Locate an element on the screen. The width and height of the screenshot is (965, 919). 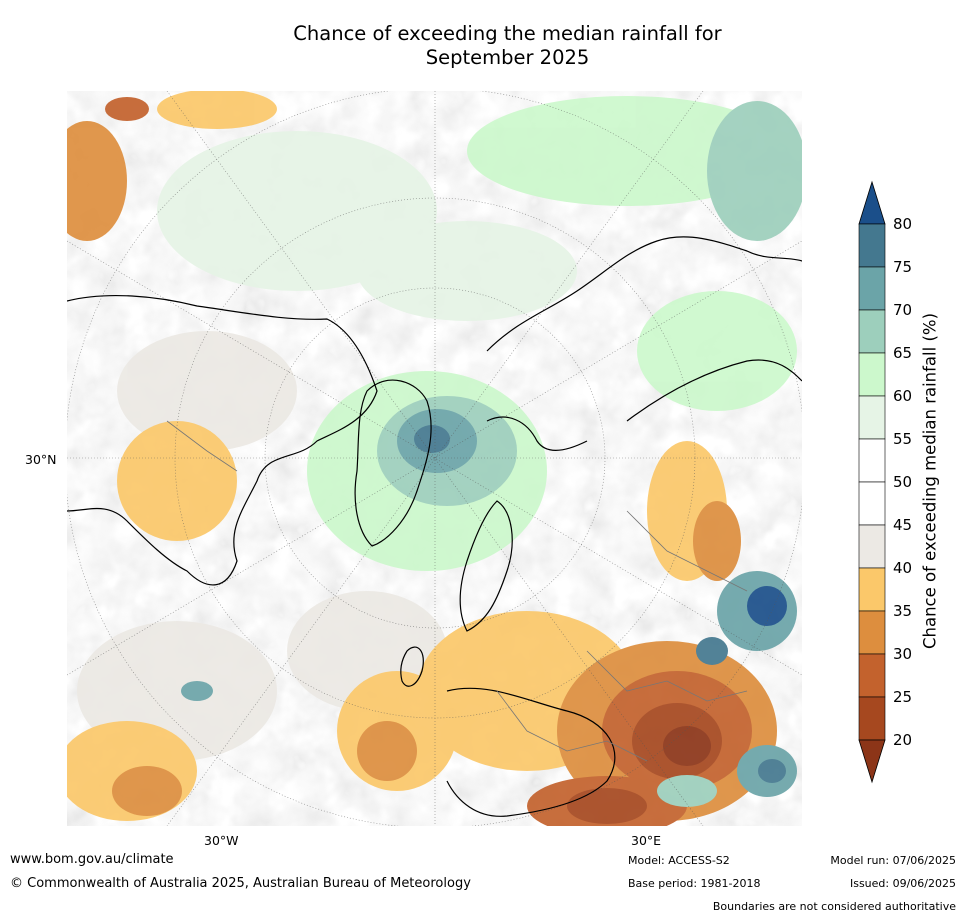
colorbar-tick-20: 20 is located at coordinates (903, 740).